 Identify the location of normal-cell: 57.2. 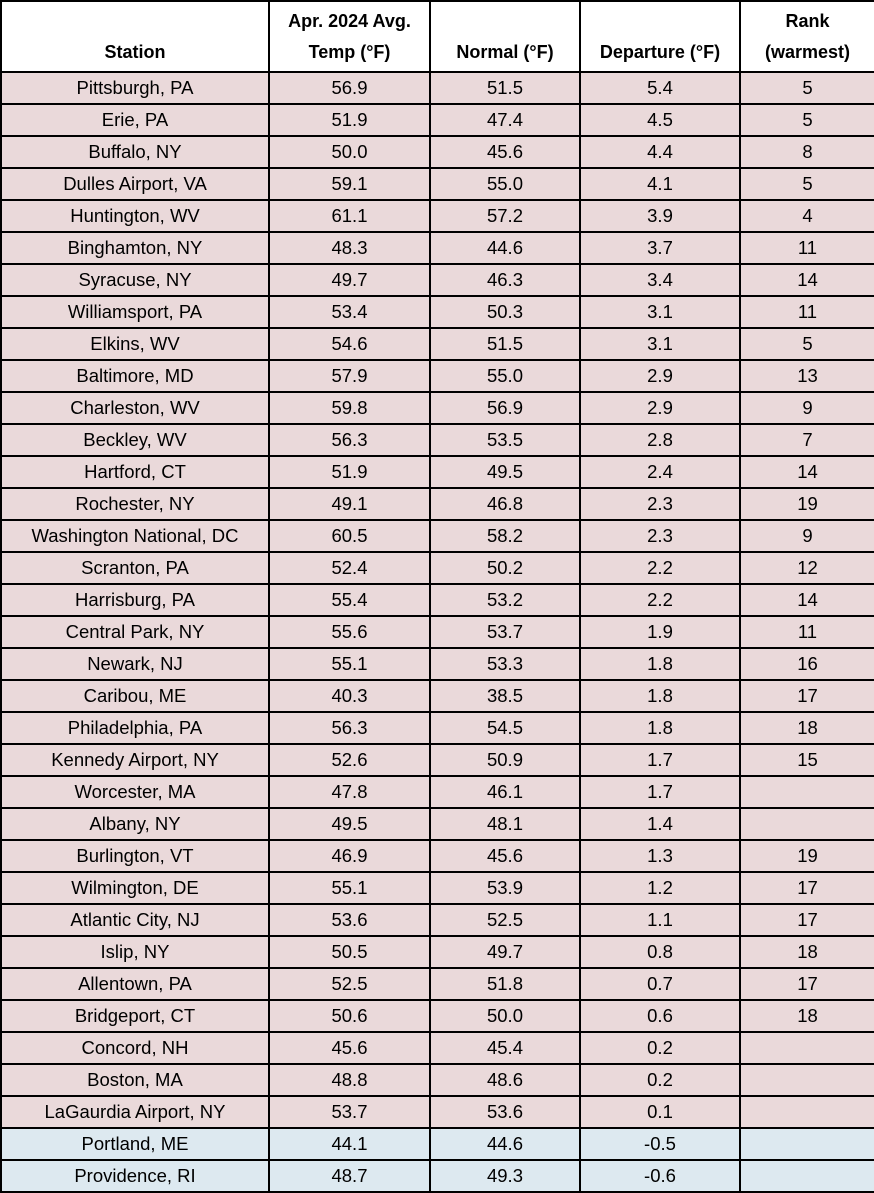
(505, 216).